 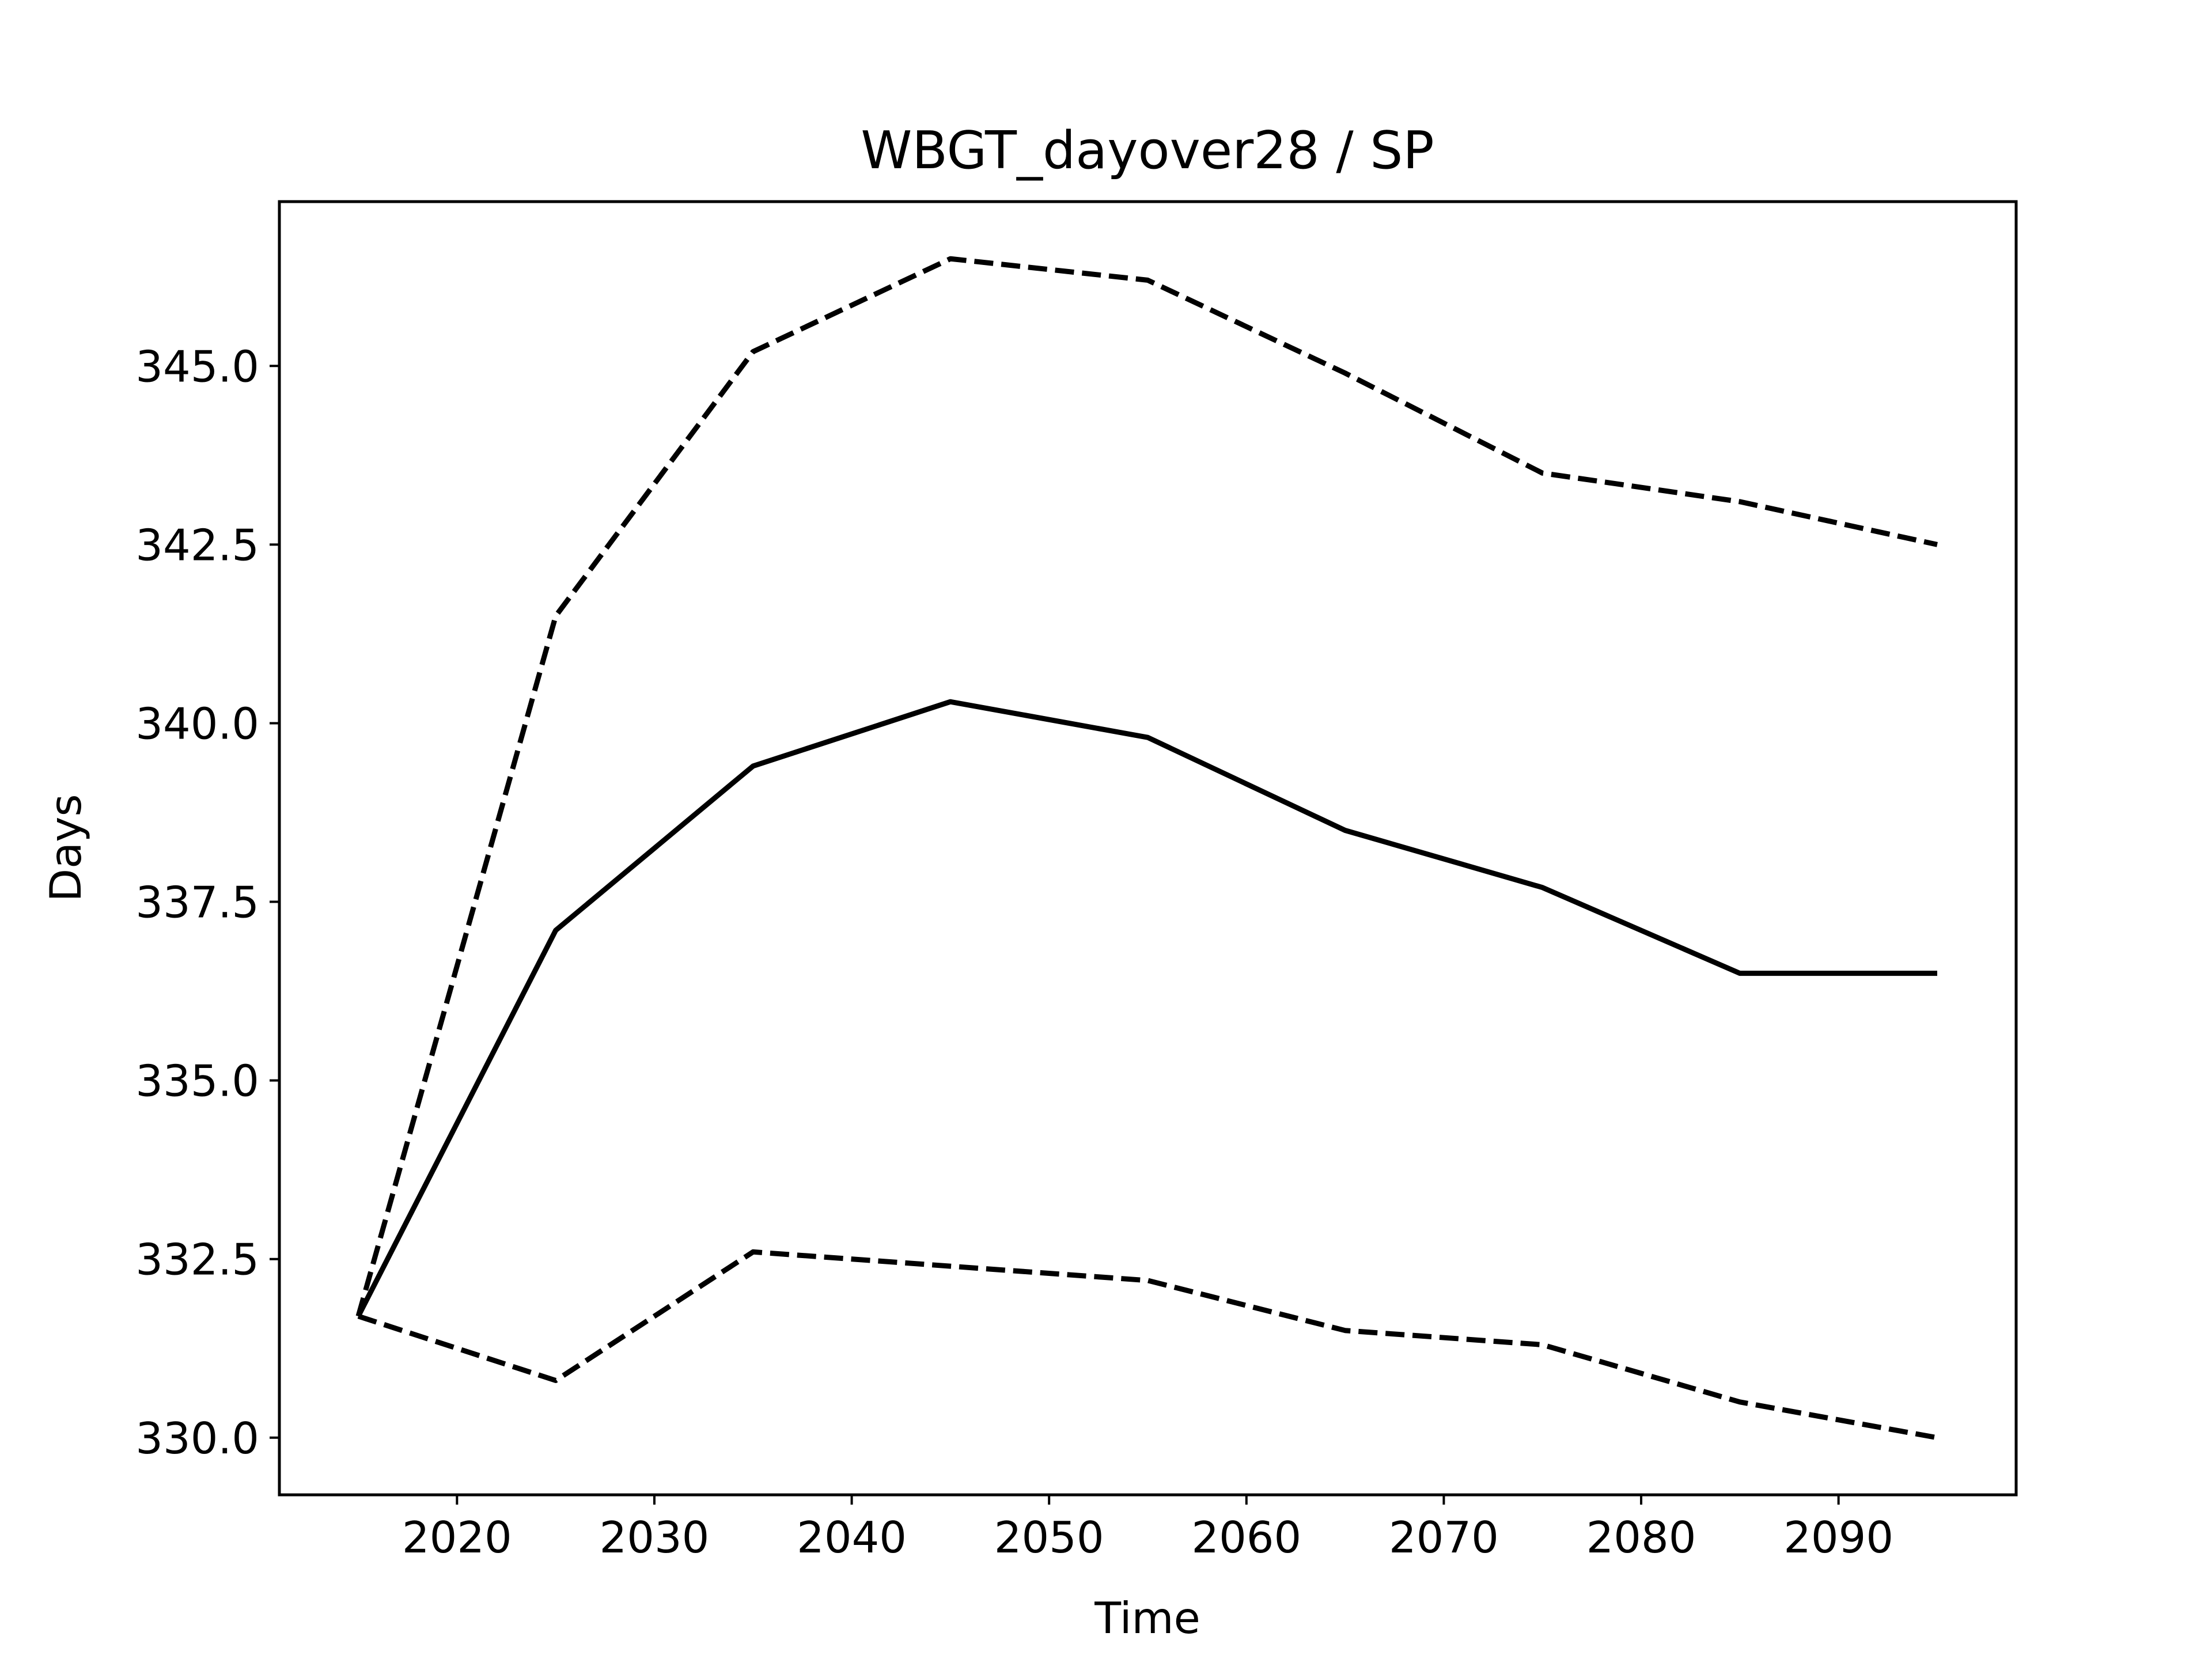 What do you see at coordinates (65, 848) in the screenshot?
I see `y-axis-label: Days` at bounding box center [65, 848].